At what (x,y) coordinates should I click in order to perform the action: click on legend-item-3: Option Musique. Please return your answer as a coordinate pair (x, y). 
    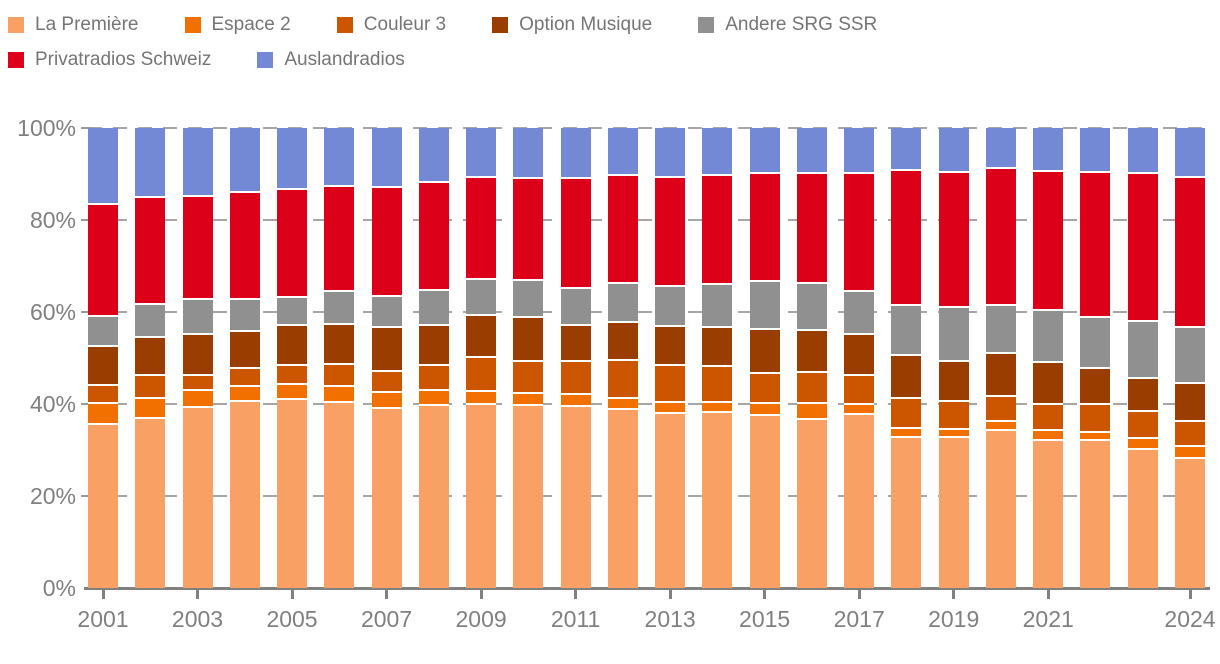
    Looking at the image, I should click on (572, 25).